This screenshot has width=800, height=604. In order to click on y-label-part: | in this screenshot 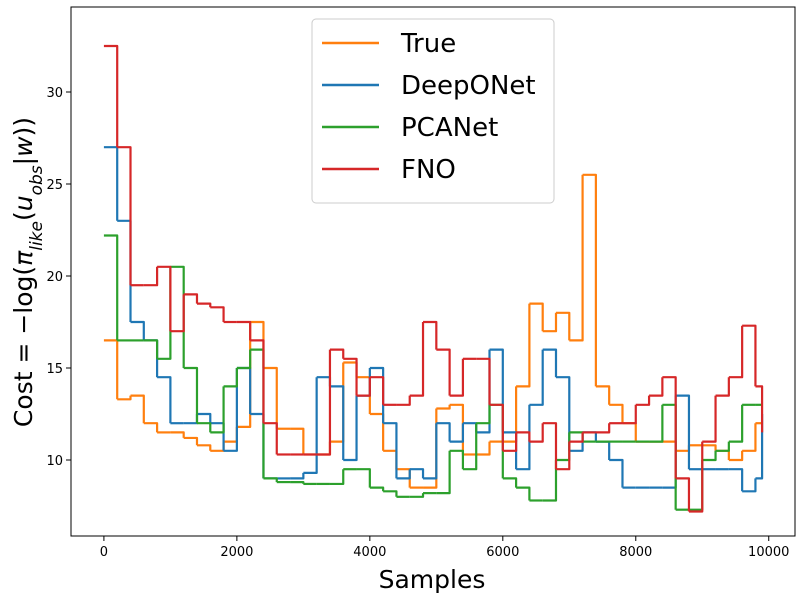, I will do `click(23, 161)`.